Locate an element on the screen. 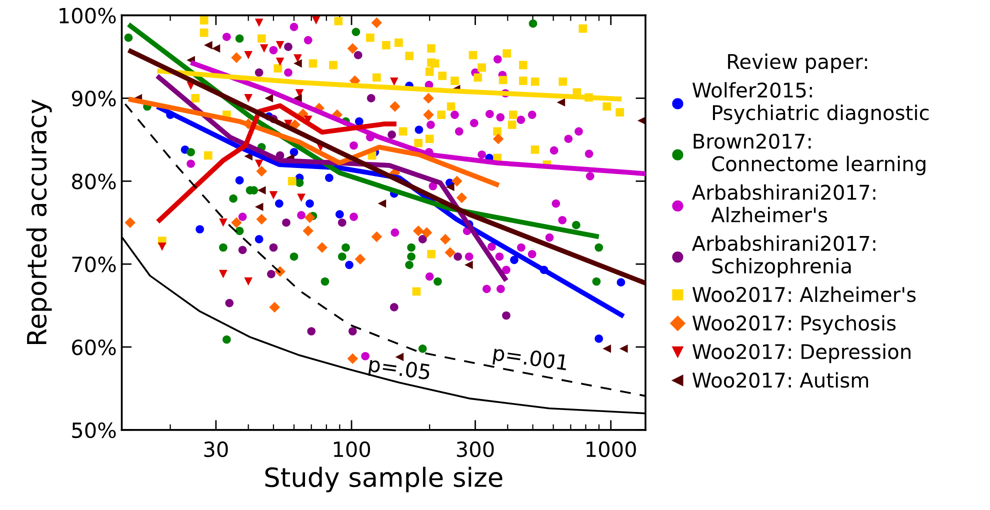 The width and height of the screenshot is (990, 510). annotation: p=.001 is located at coordinates (530, 359).